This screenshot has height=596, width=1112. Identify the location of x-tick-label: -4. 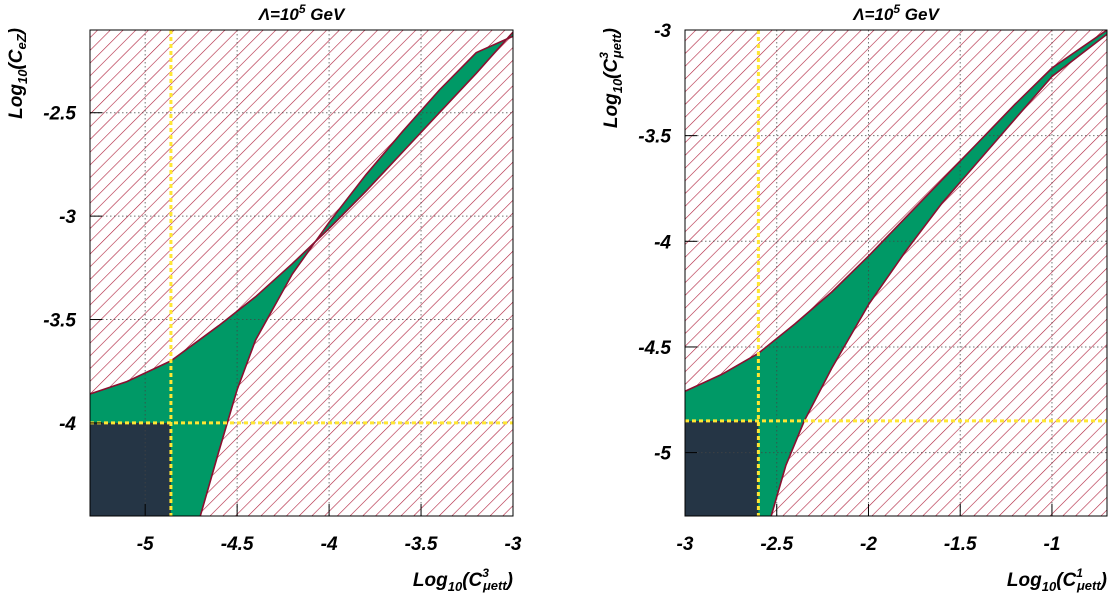
(329, 544).